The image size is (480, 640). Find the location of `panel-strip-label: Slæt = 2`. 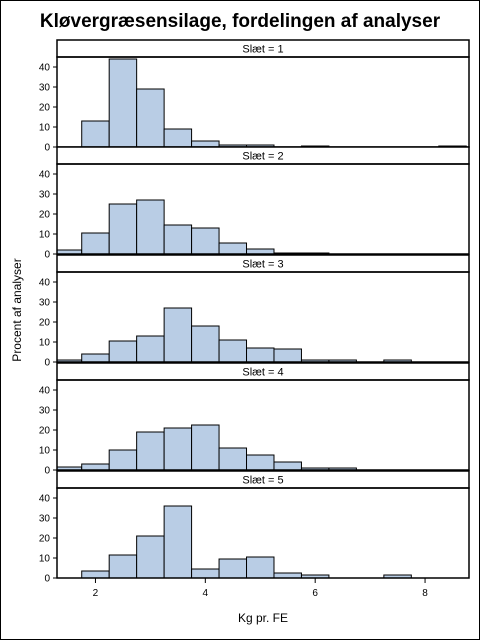

panel-strip-label: Slæt = 2 is located at coordinates (262, 157).